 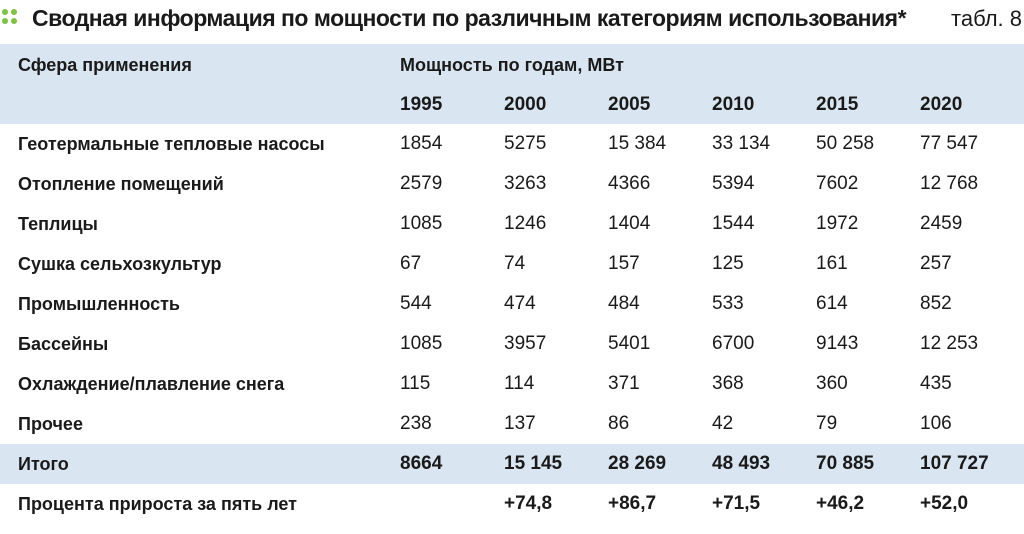 What do you see at coordinates (452, 105) in the screenshot?
I see `year-header: 1995` at bounding box center [452, 105].